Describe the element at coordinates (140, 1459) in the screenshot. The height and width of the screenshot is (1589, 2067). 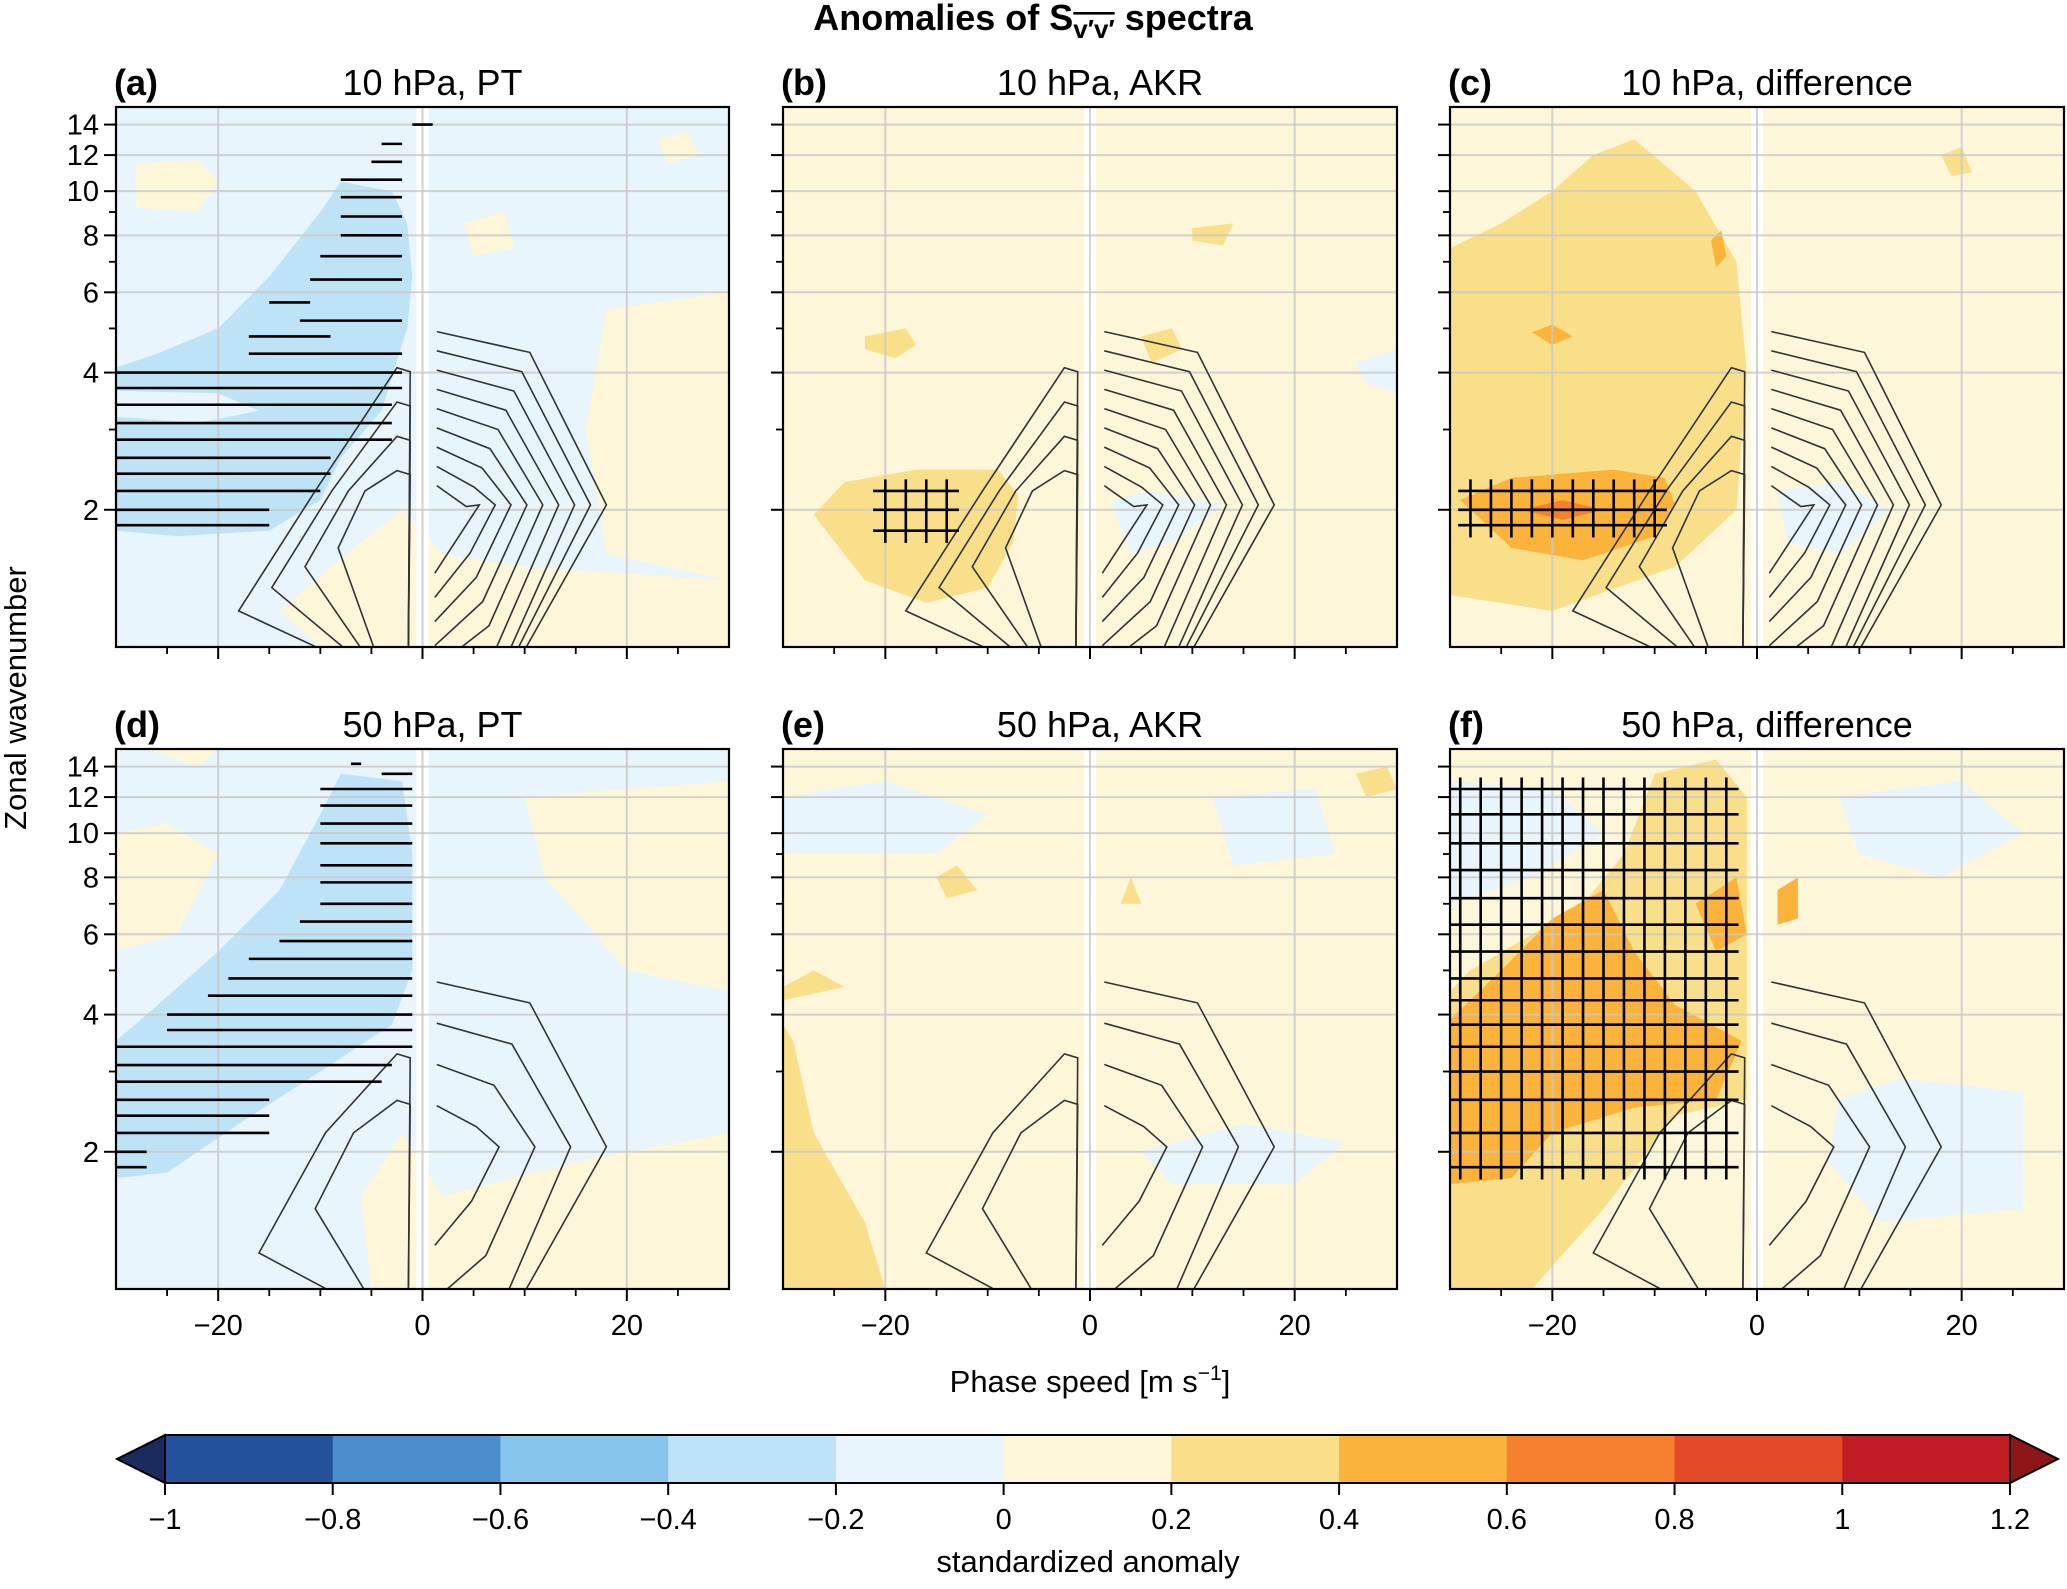
I see `colorbar-under-arrow` at that location.